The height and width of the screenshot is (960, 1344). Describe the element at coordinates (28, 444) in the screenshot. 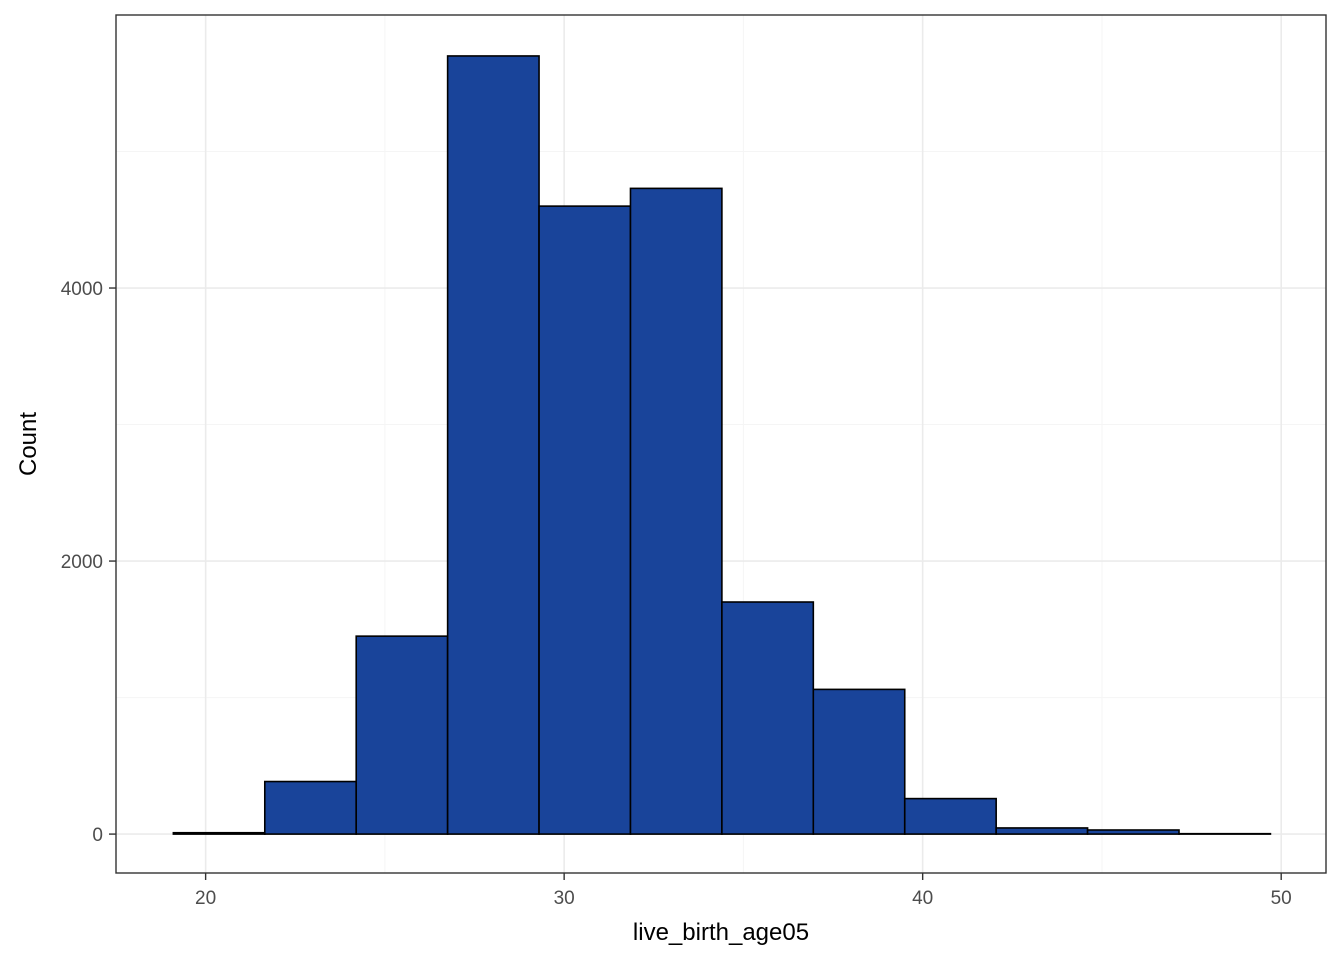

I see `y-axis-title: Count` at that location.